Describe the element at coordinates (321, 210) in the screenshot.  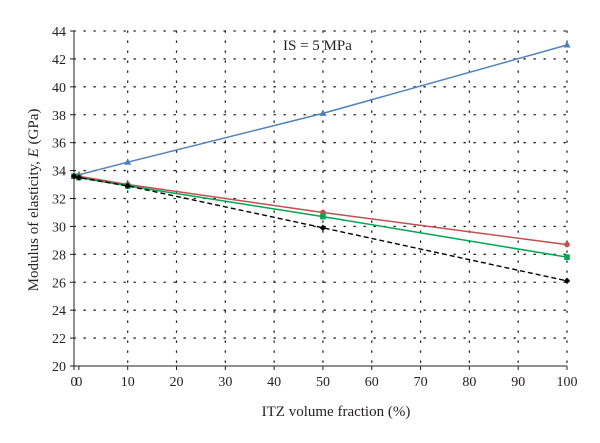
I see `series-2-line` at that location.